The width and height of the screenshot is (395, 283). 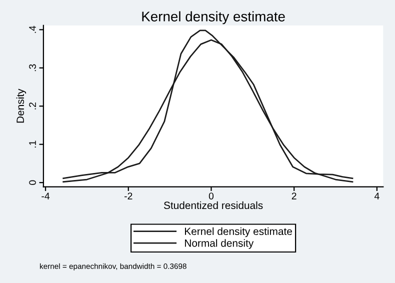 What do you see at coordinates (219, 244) in the screenshot?
I see `legend-label: Normal density` at bounding box center [219, 244].